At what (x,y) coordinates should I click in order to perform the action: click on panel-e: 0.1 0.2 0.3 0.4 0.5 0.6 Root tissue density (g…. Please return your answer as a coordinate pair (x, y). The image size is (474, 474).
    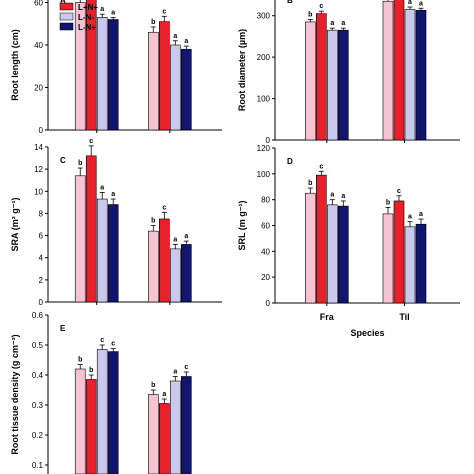
    Looking at the image, I should click on (101, 392).